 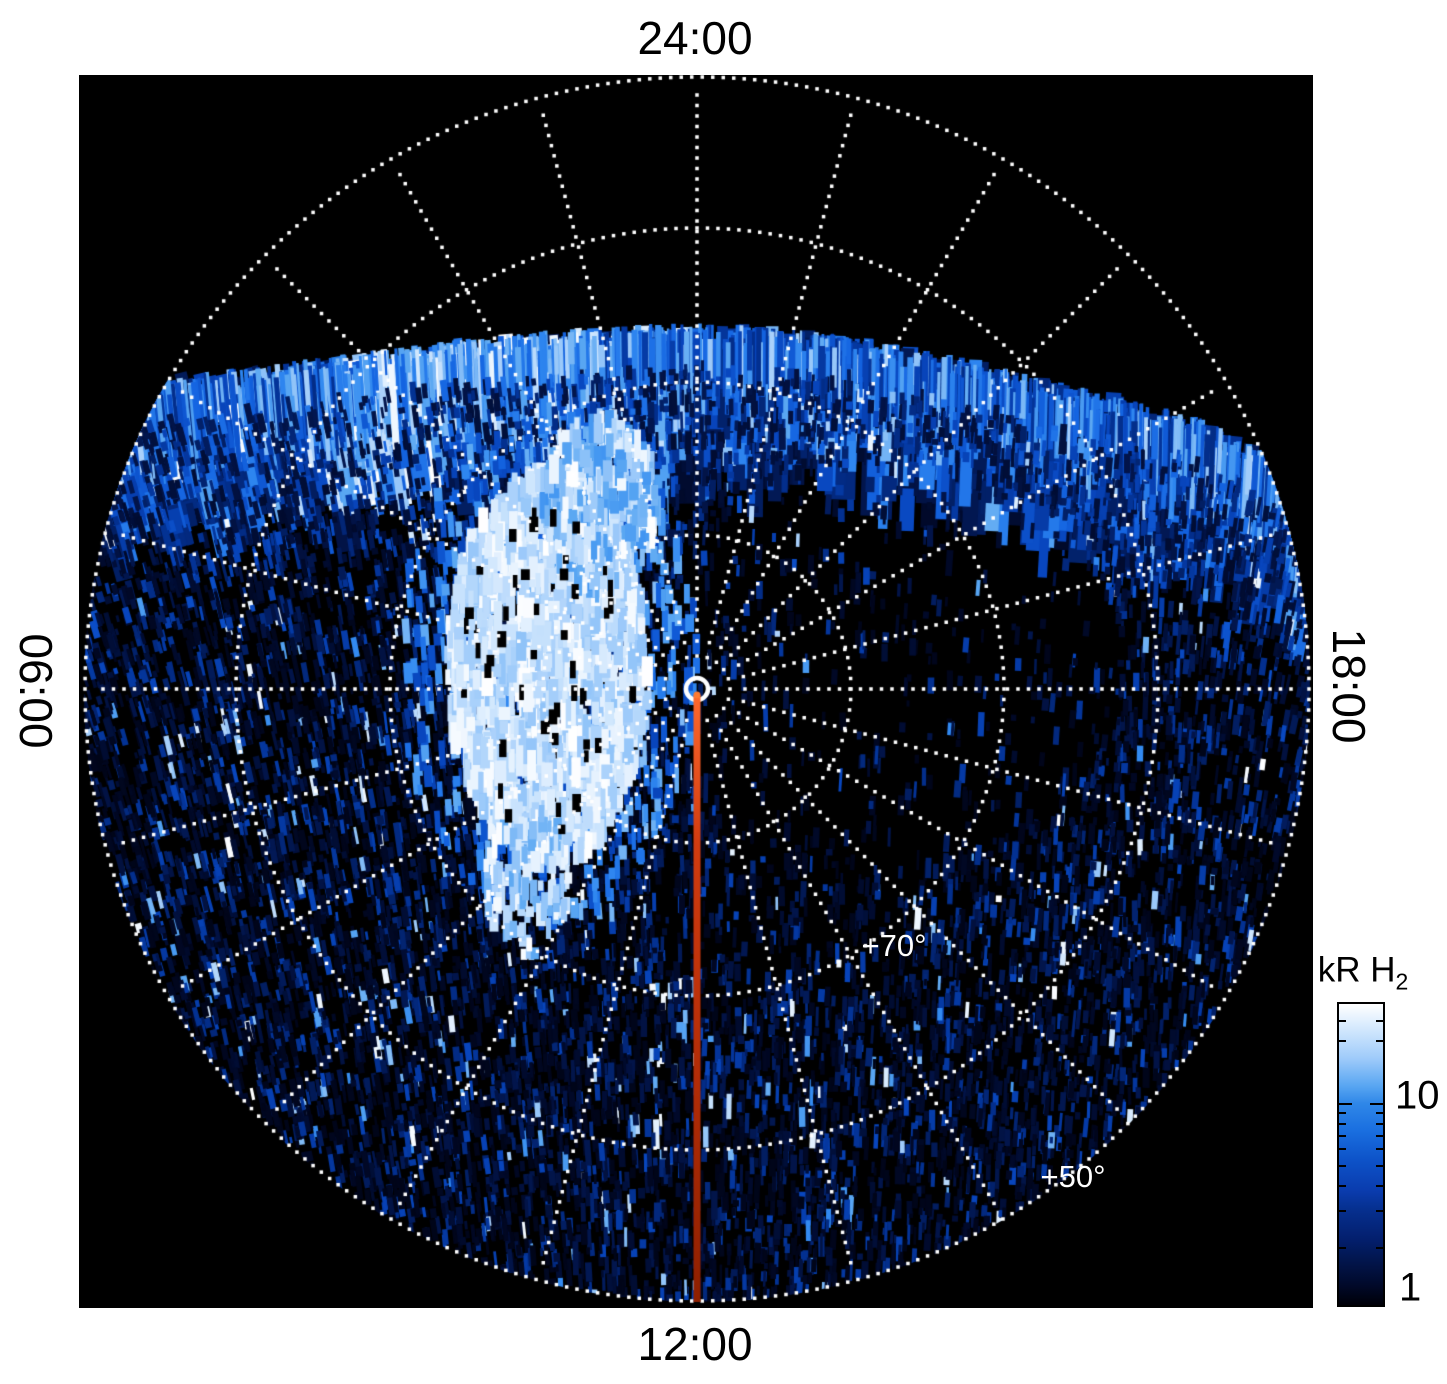 What do you see at coordinates (1349, 686) in the screenshot?
I see `hour-label-1800: 18:00` at bounding box center [1349, 686].